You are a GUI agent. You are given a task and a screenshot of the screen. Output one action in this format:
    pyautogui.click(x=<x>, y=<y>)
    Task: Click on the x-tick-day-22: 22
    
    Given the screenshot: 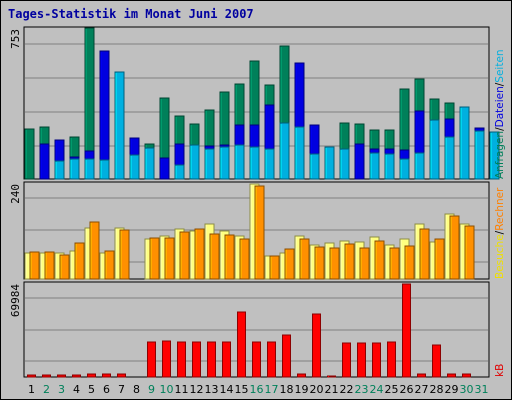 What is the action you would take?
    pyautogui.click(x=347, y=389)
    